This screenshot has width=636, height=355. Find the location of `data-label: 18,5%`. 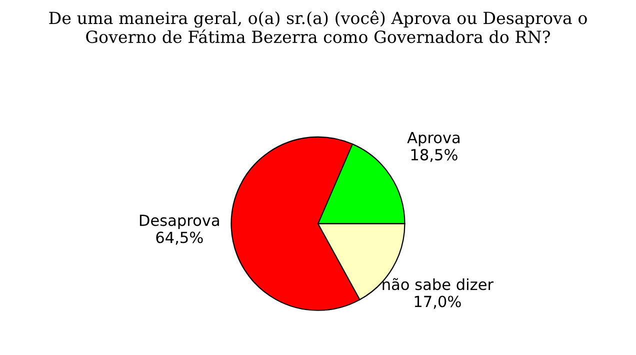

data-label: 18,5% is located at coordinates (434, 155).